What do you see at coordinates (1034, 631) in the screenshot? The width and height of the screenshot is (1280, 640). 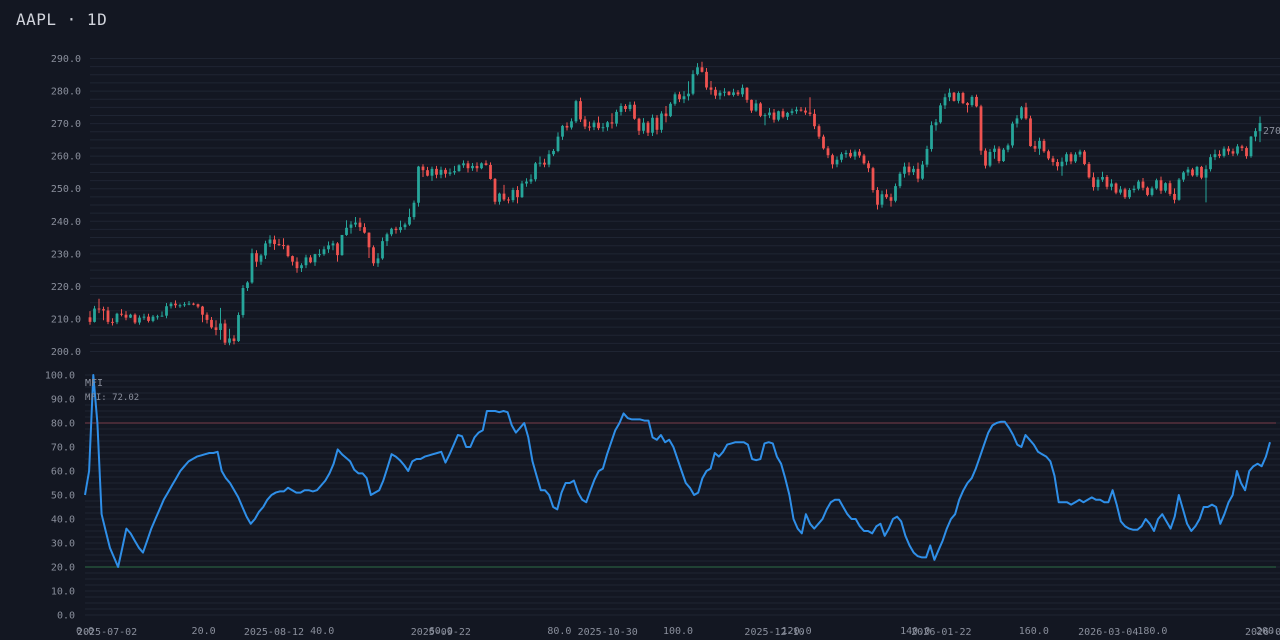 I see `x-index-label: 160.0` at bounding box center [1034, 631].